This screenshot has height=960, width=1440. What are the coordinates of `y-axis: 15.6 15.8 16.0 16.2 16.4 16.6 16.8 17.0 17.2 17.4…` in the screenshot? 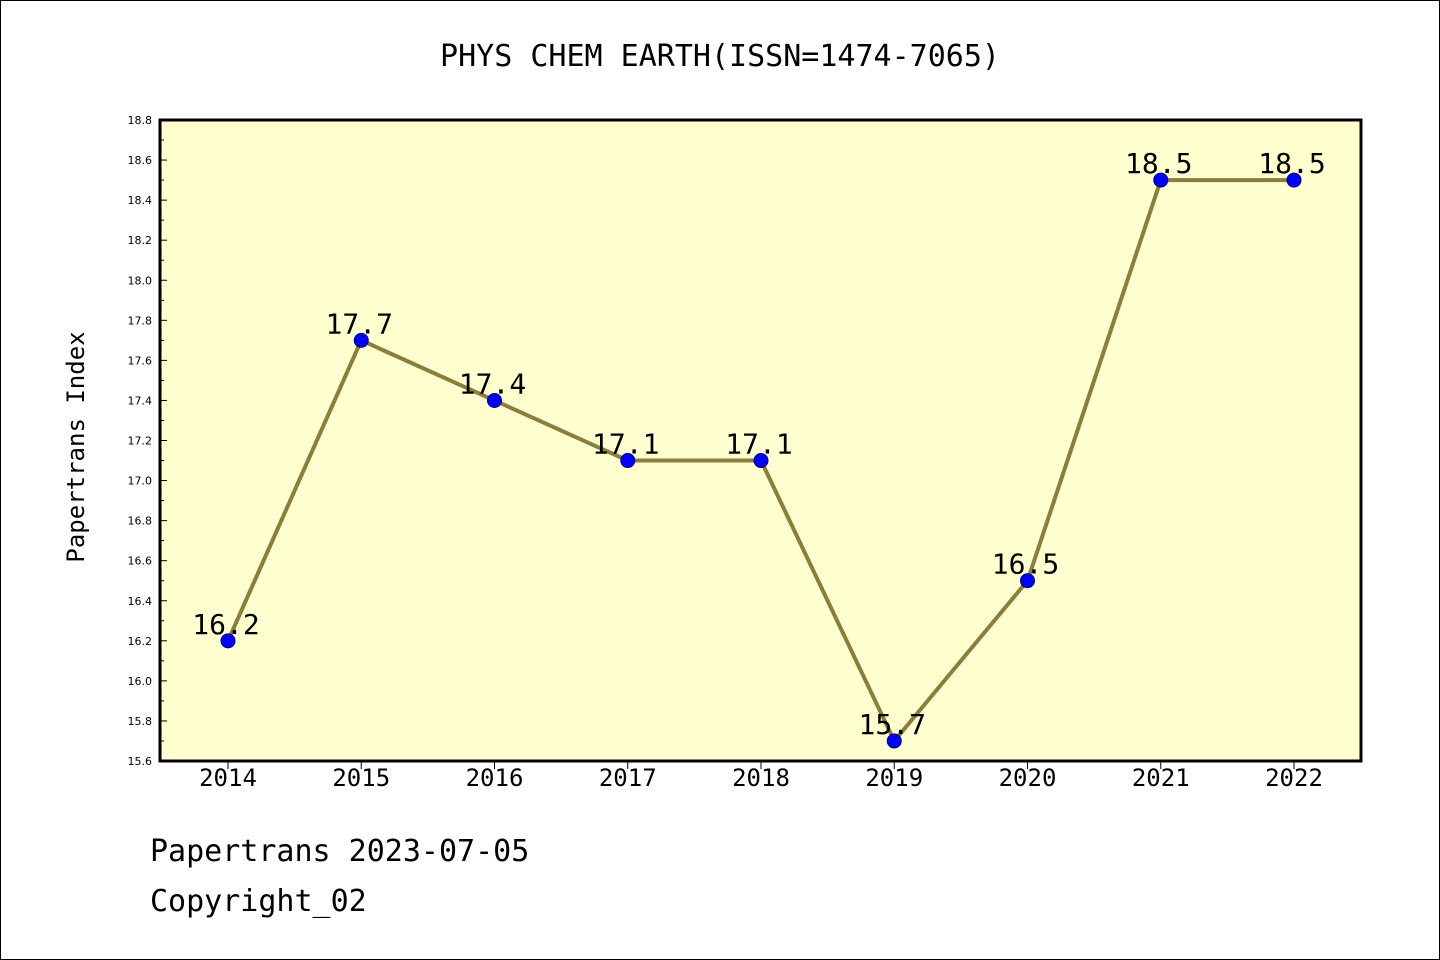 It's located at (147, 441).